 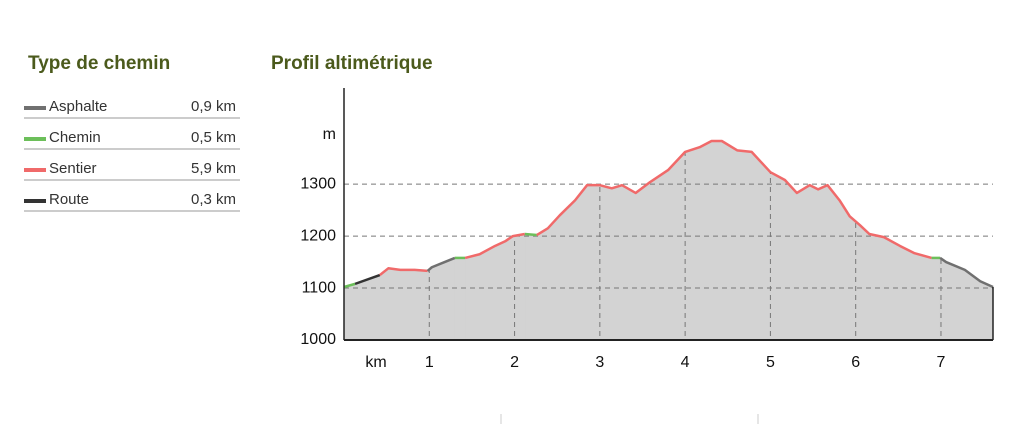 What do you see at coordinates (75, 137) in the screenshot?
I see `legend-name: Chemin` at bounding box center [75, 137].